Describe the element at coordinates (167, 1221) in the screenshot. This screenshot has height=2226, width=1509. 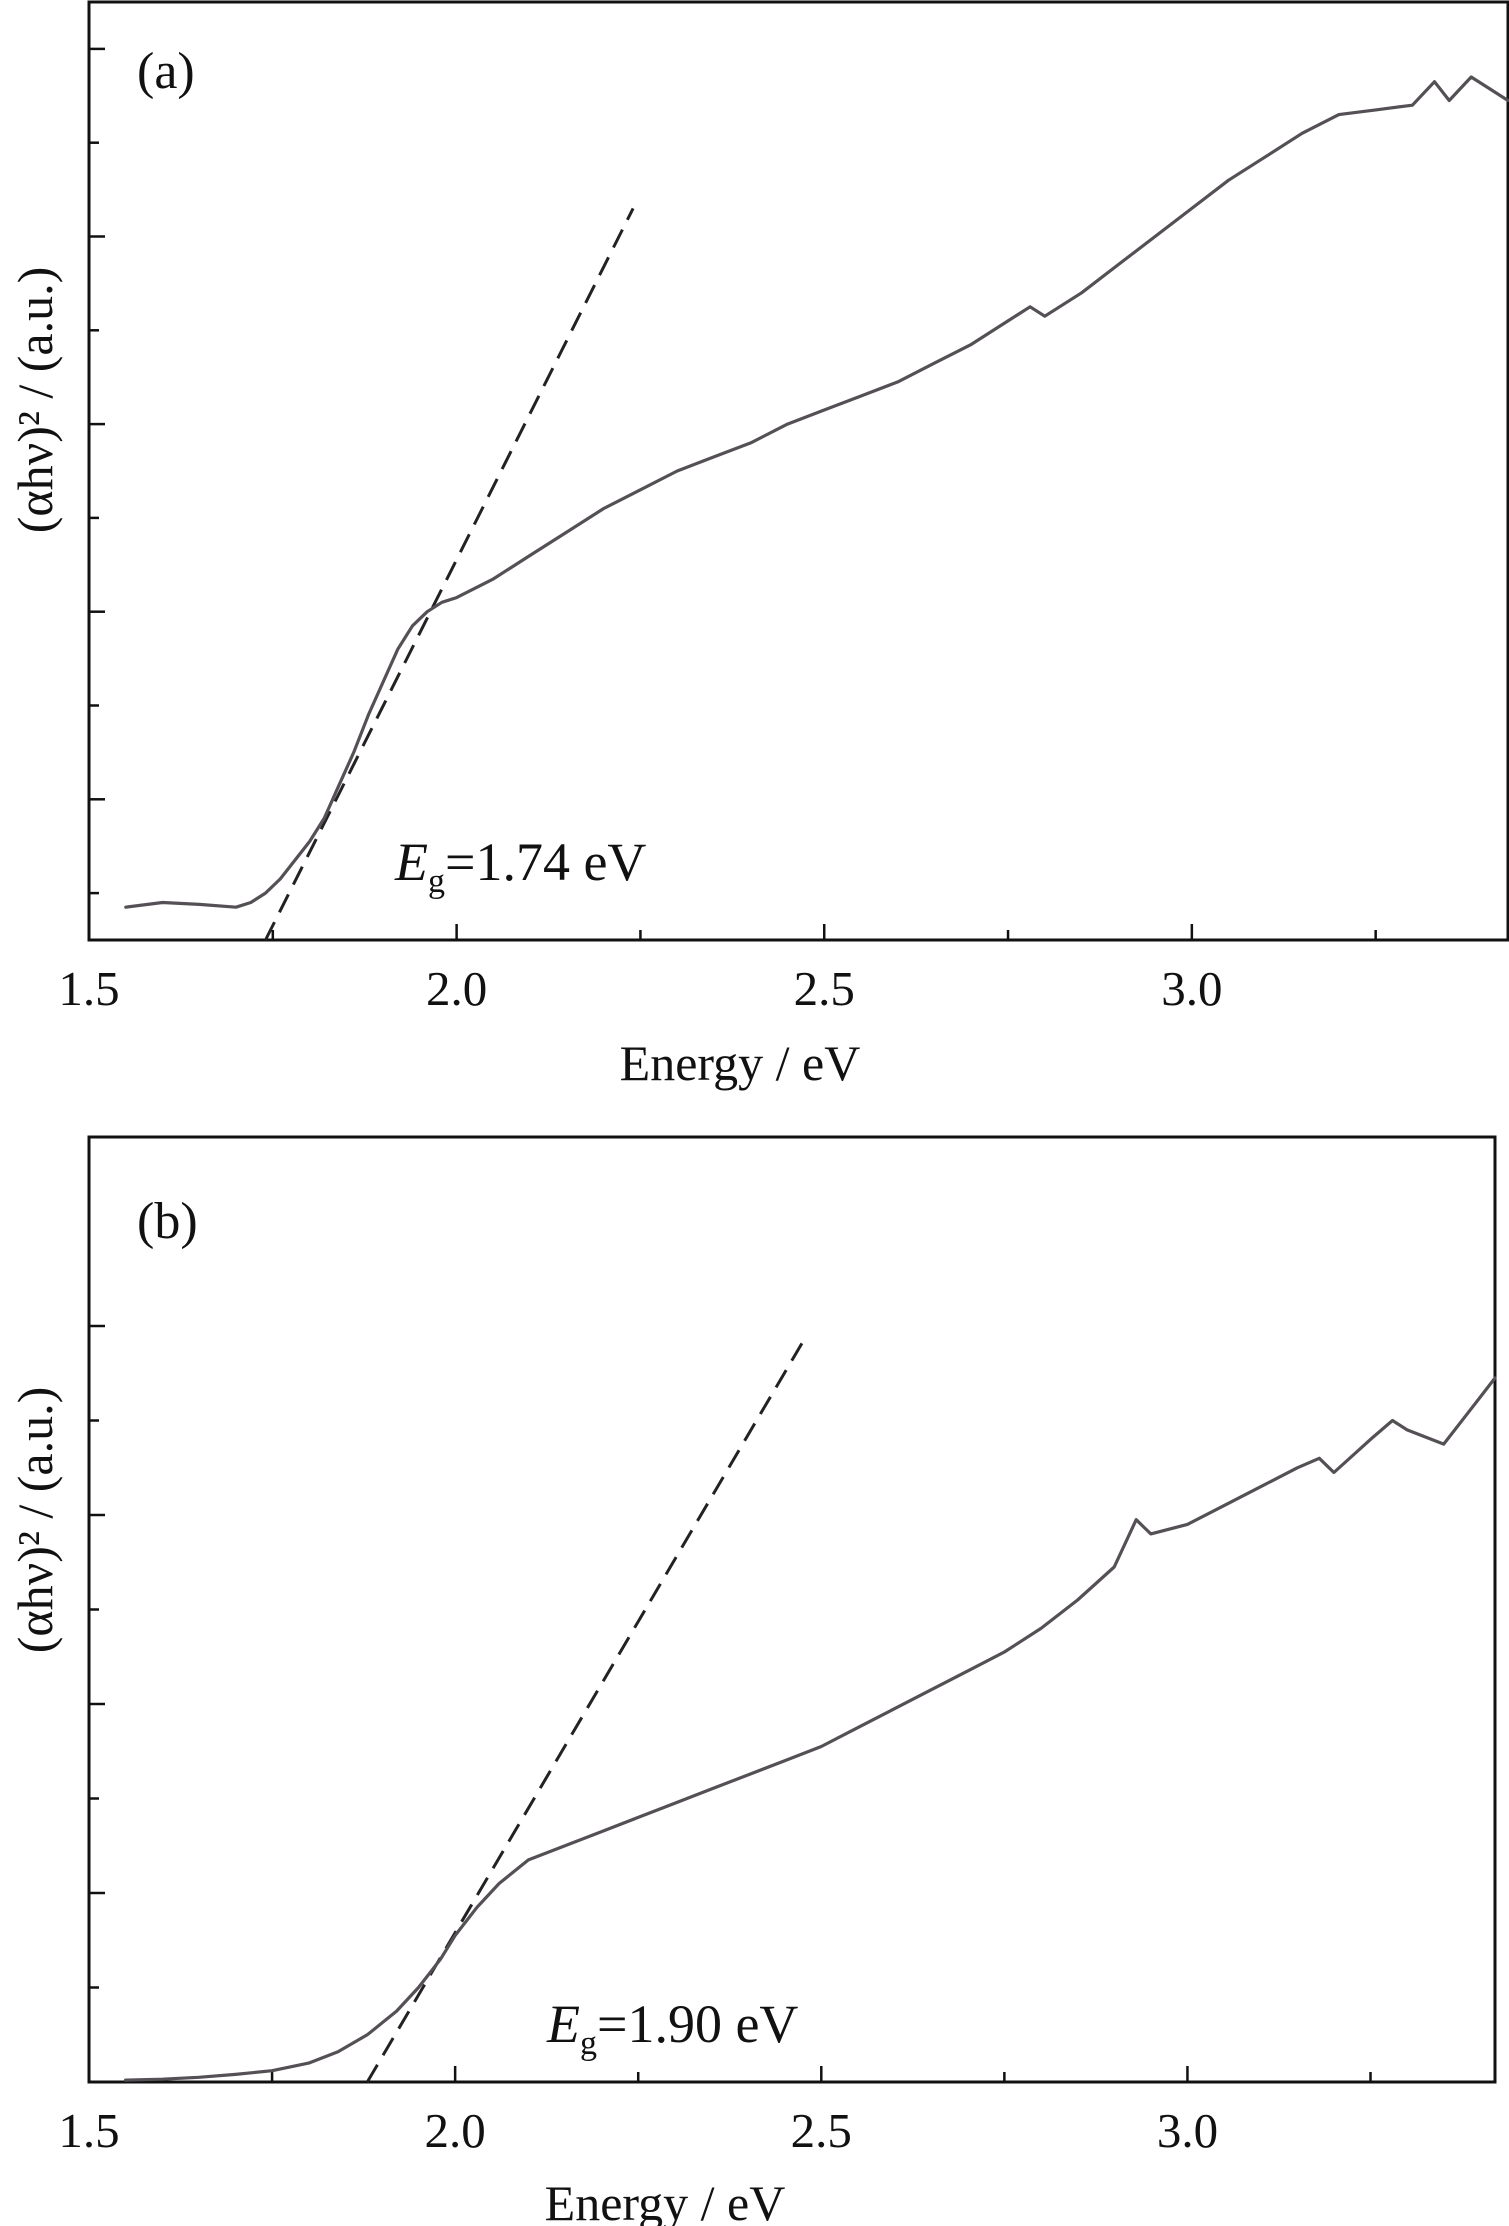
I see `panel-label-b: (b)` at that location.